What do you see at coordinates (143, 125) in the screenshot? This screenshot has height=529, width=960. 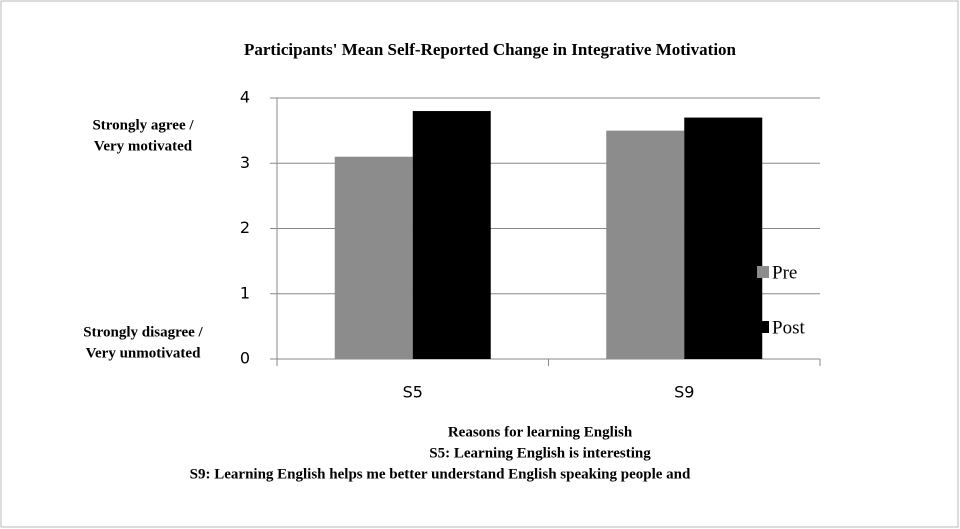 I see `y-annotation: Strongly agree /` at bounding box center [143, 125].